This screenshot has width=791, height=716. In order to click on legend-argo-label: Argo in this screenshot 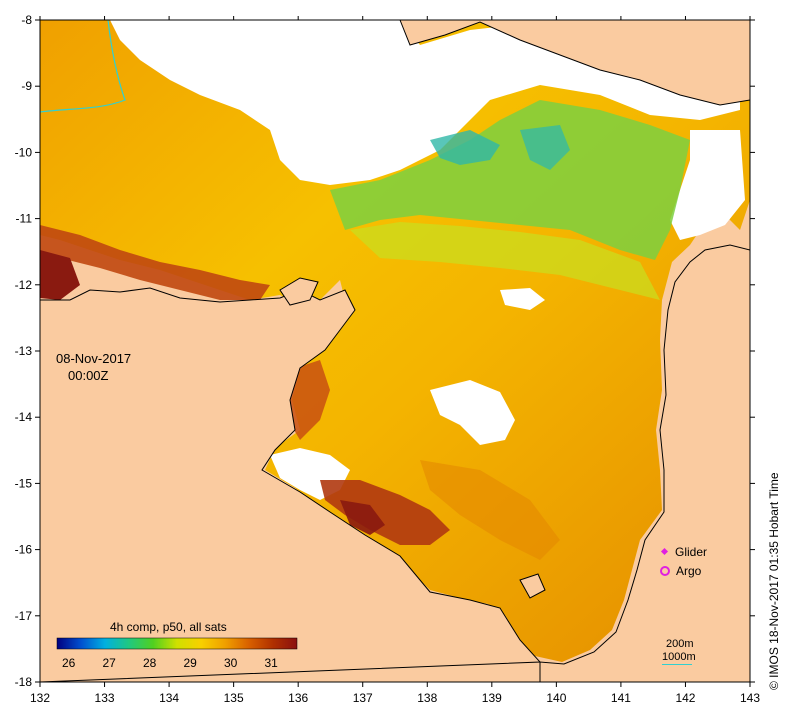, I will do `click(689, 570)`.